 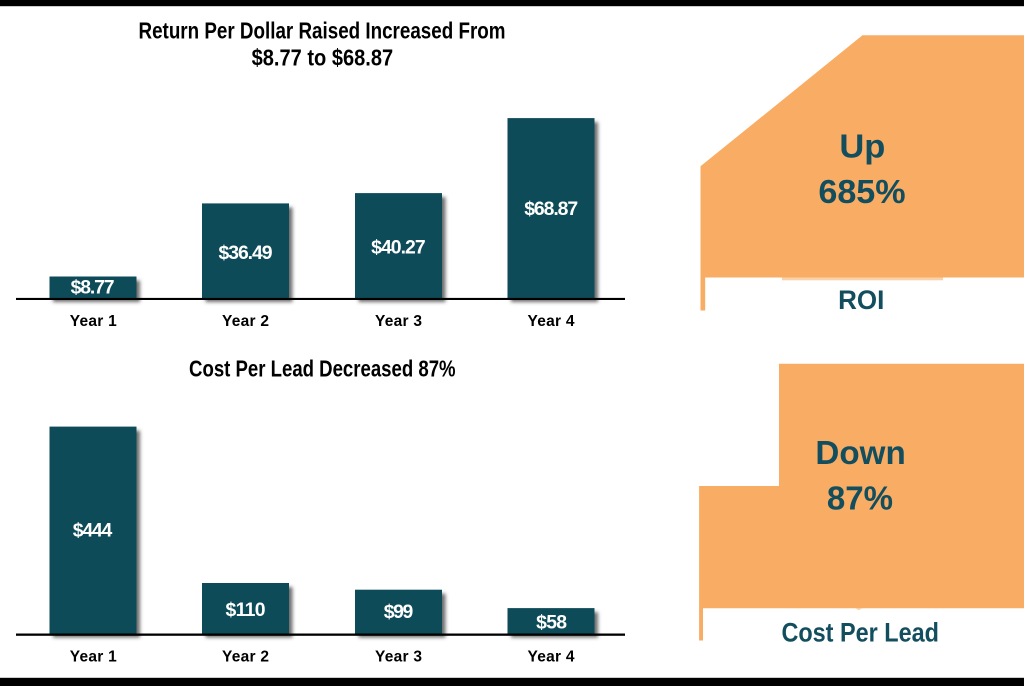 I want to click on svg-text: $99, so click(x=399, y=612).